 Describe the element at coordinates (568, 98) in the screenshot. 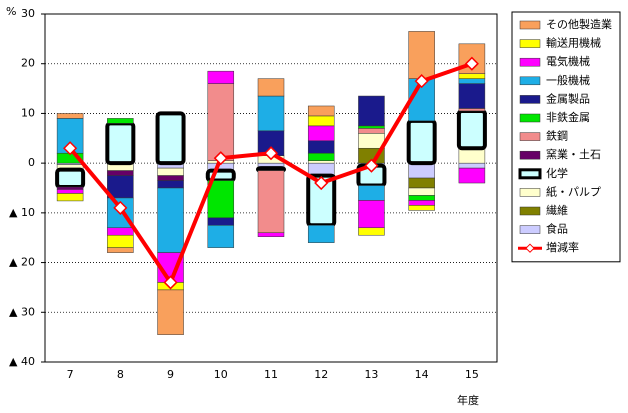

I see `legend-label: 金属製品` at that location.